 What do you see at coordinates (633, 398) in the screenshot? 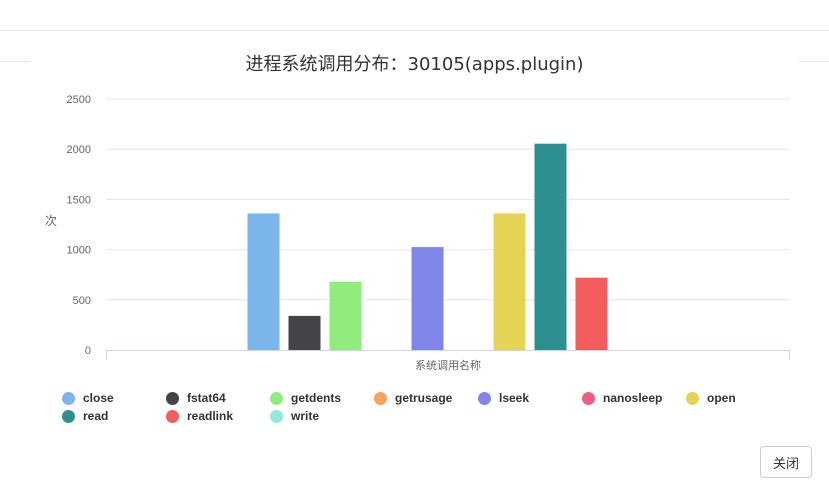
I see `legend-label: nanosleep` at bounding box center [633, 398].